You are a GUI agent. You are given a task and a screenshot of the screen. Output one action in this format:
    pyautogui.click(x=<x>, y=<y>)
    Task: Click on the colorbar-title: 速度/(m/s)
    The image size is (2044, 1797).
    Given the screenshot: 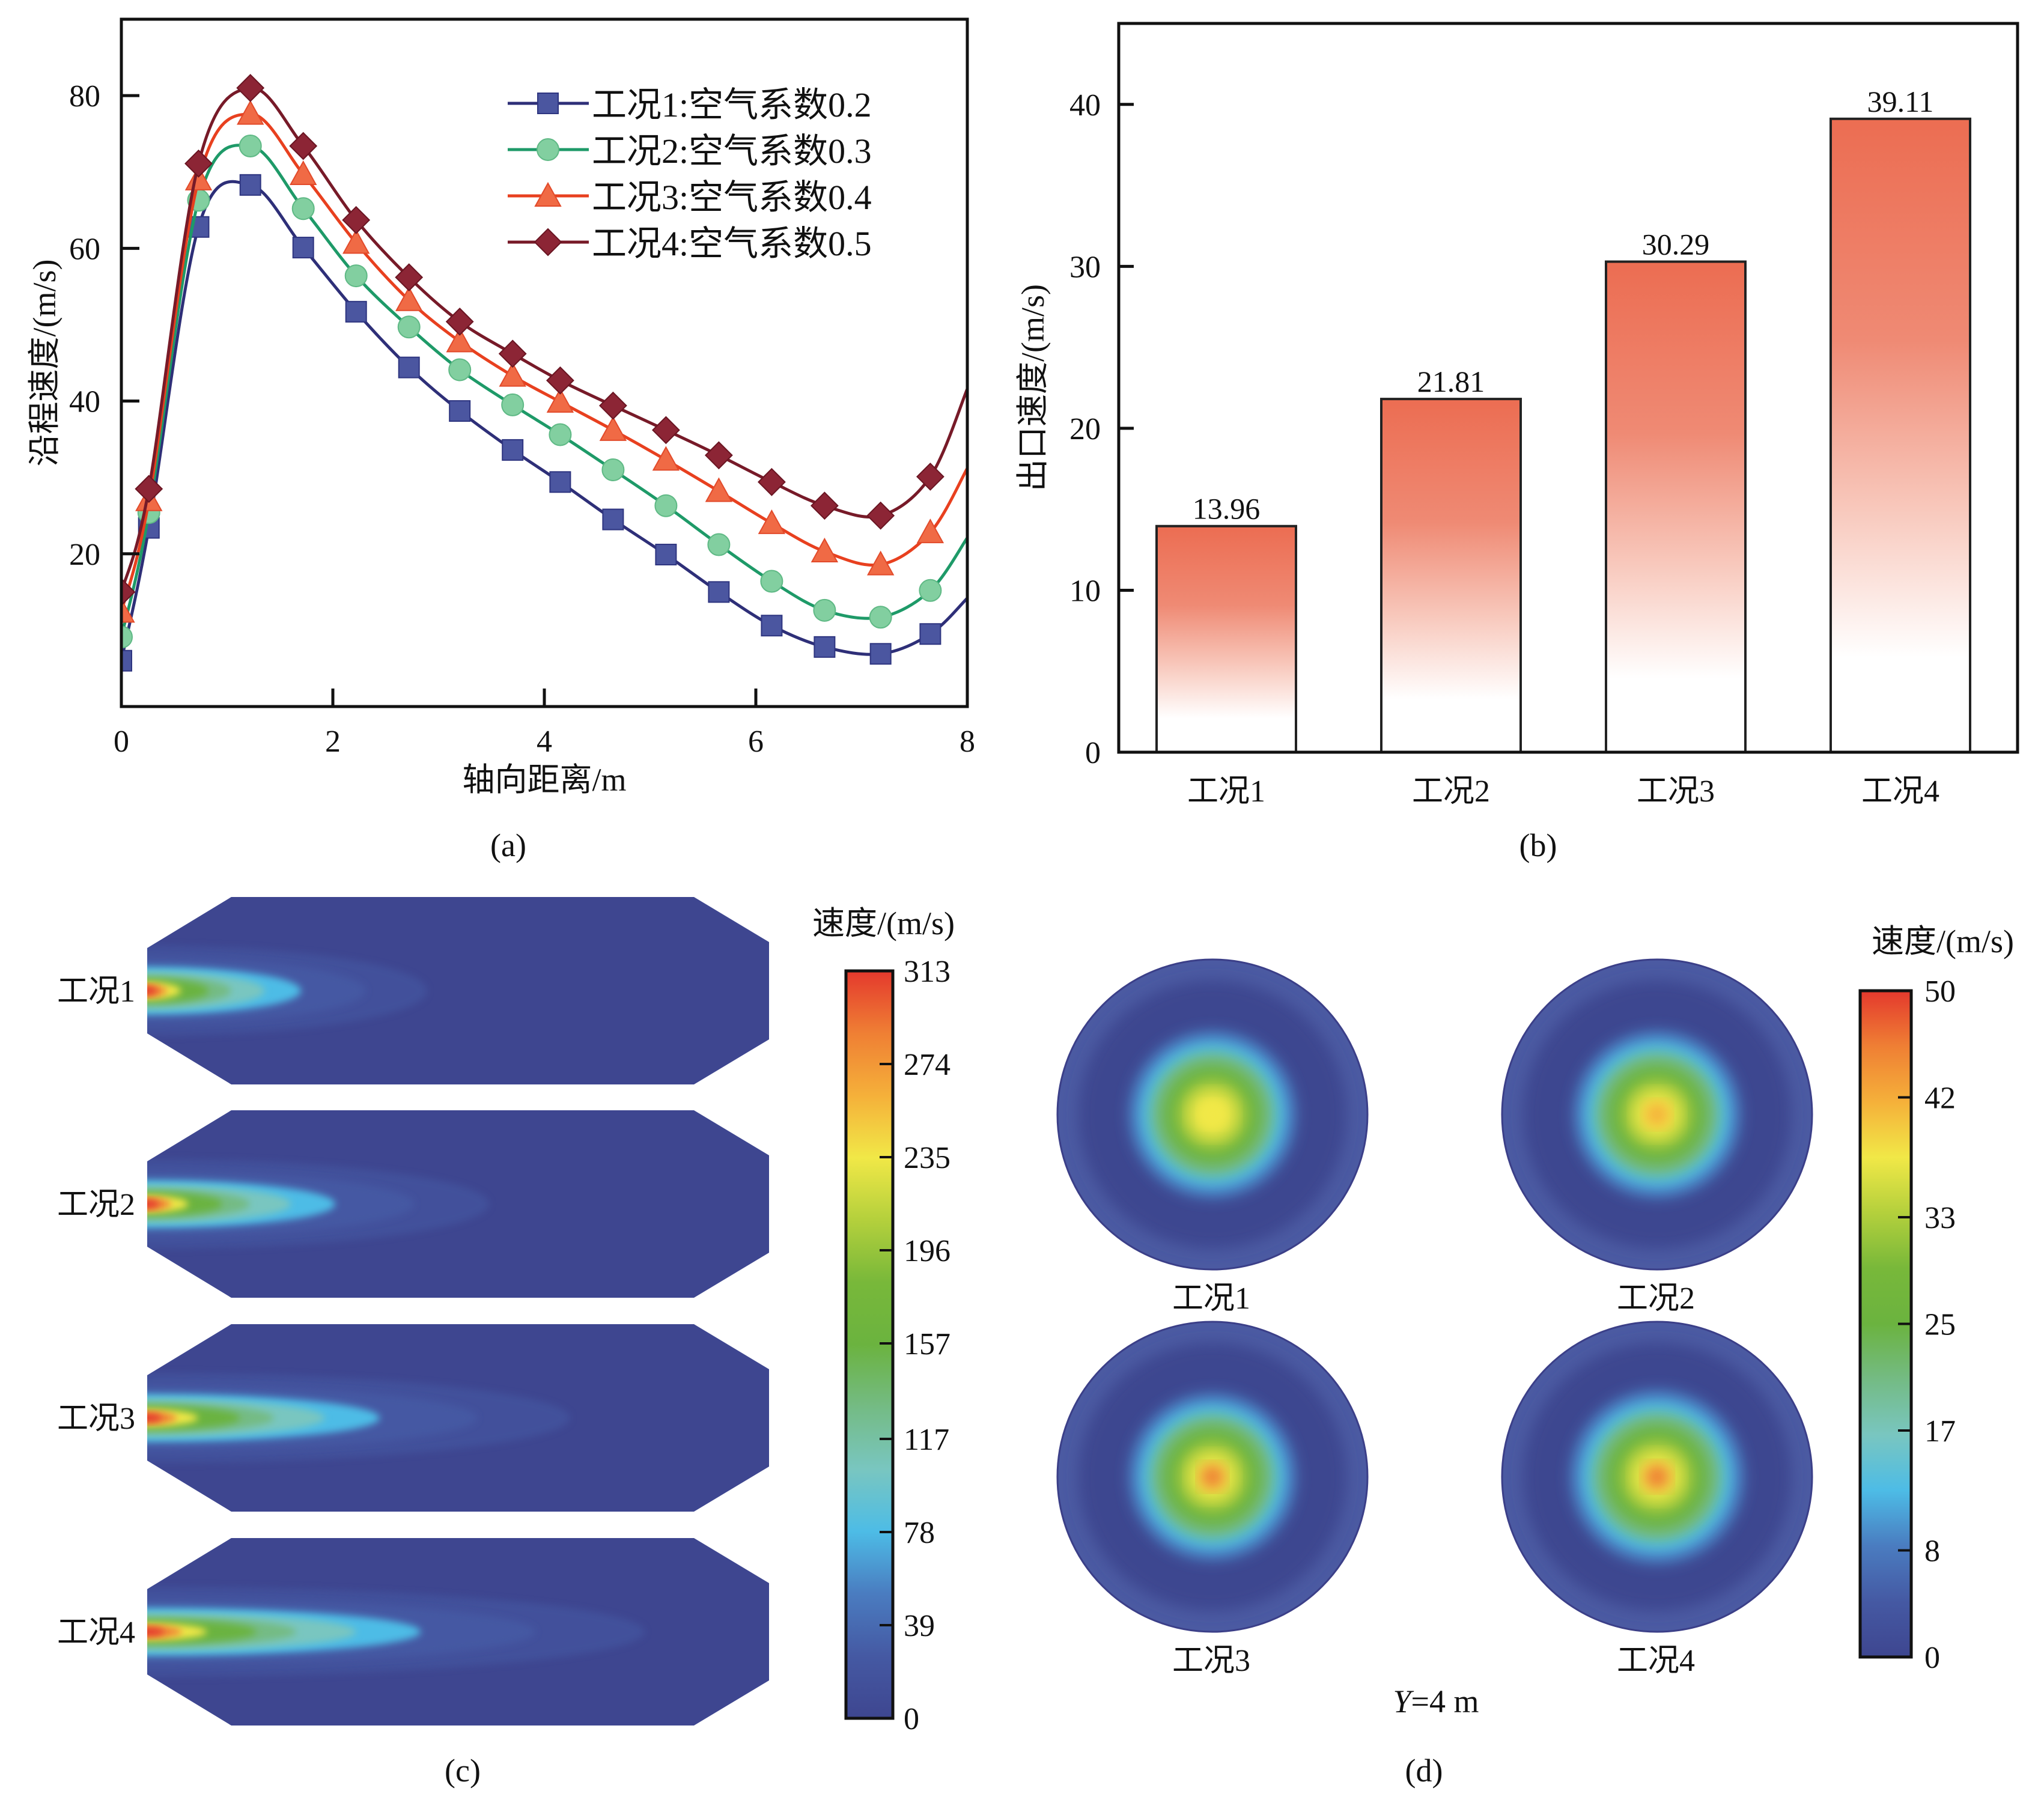 What is the action you would take?
    pyautogui.click(x=1943, y=941)
    